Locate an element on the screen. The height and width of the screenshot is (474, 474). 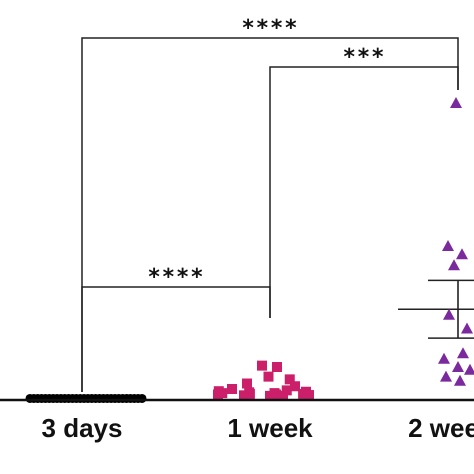
error-bars is located at coordinates (436, 309).